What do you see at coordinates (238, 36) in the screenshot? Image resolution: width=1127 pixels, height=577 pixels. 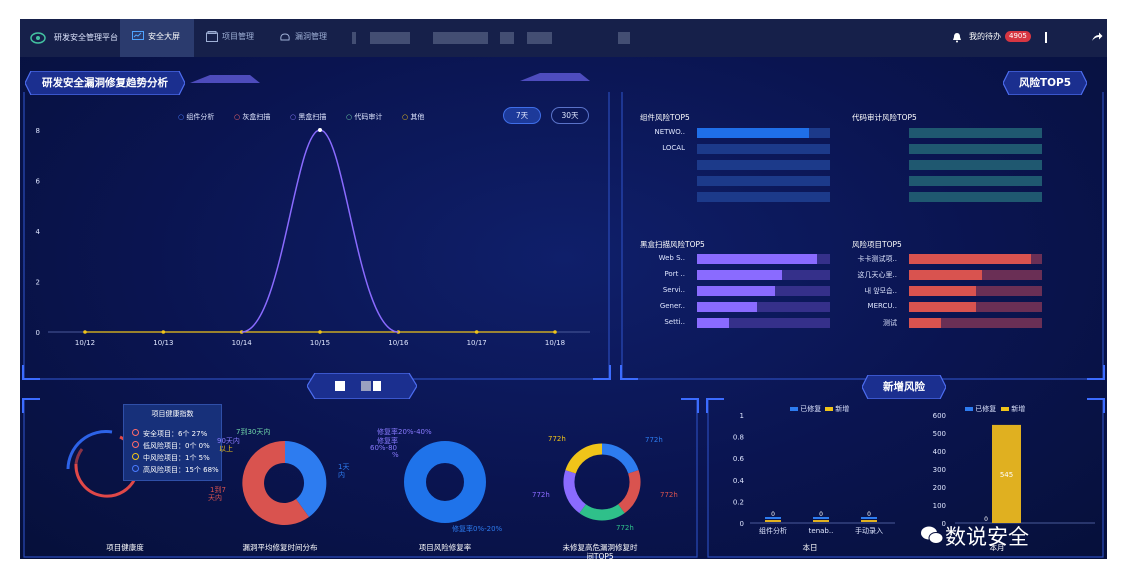 I see `nav-item-projects: 项目管理` at bounding box center [238, 36].